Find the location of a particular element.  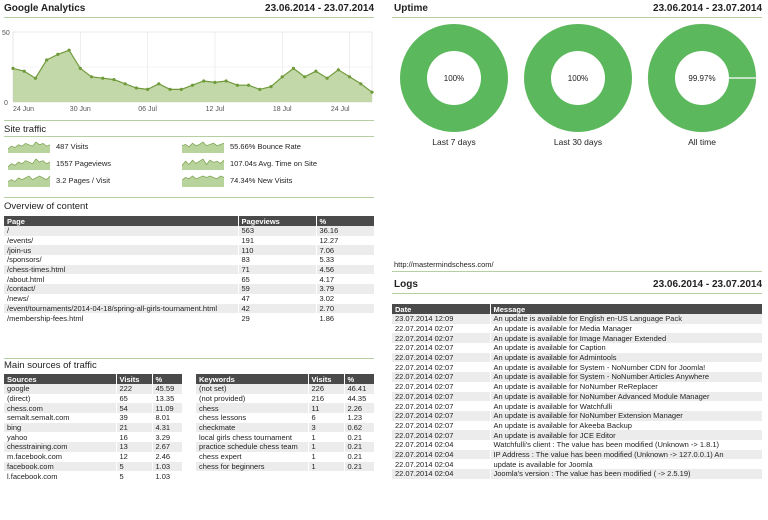

keywords-table-cell: checkmate is located at coordinates (252, 427).